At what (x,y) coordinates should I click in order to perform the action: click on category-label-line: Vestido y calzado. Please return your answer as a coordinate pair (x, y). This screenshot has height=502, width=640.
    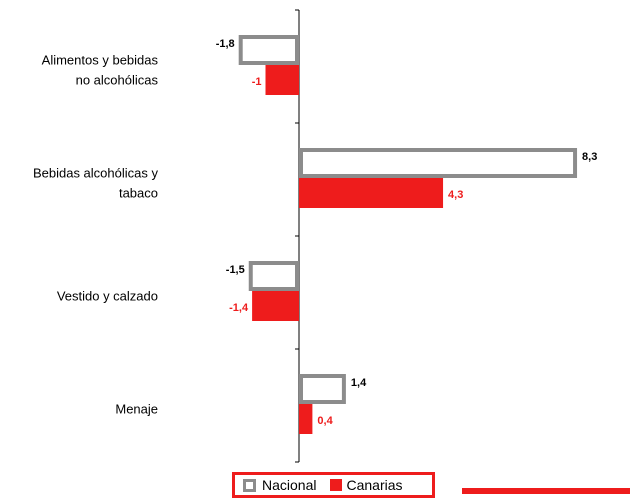
    Looking at the image, I should click on (107, 296).